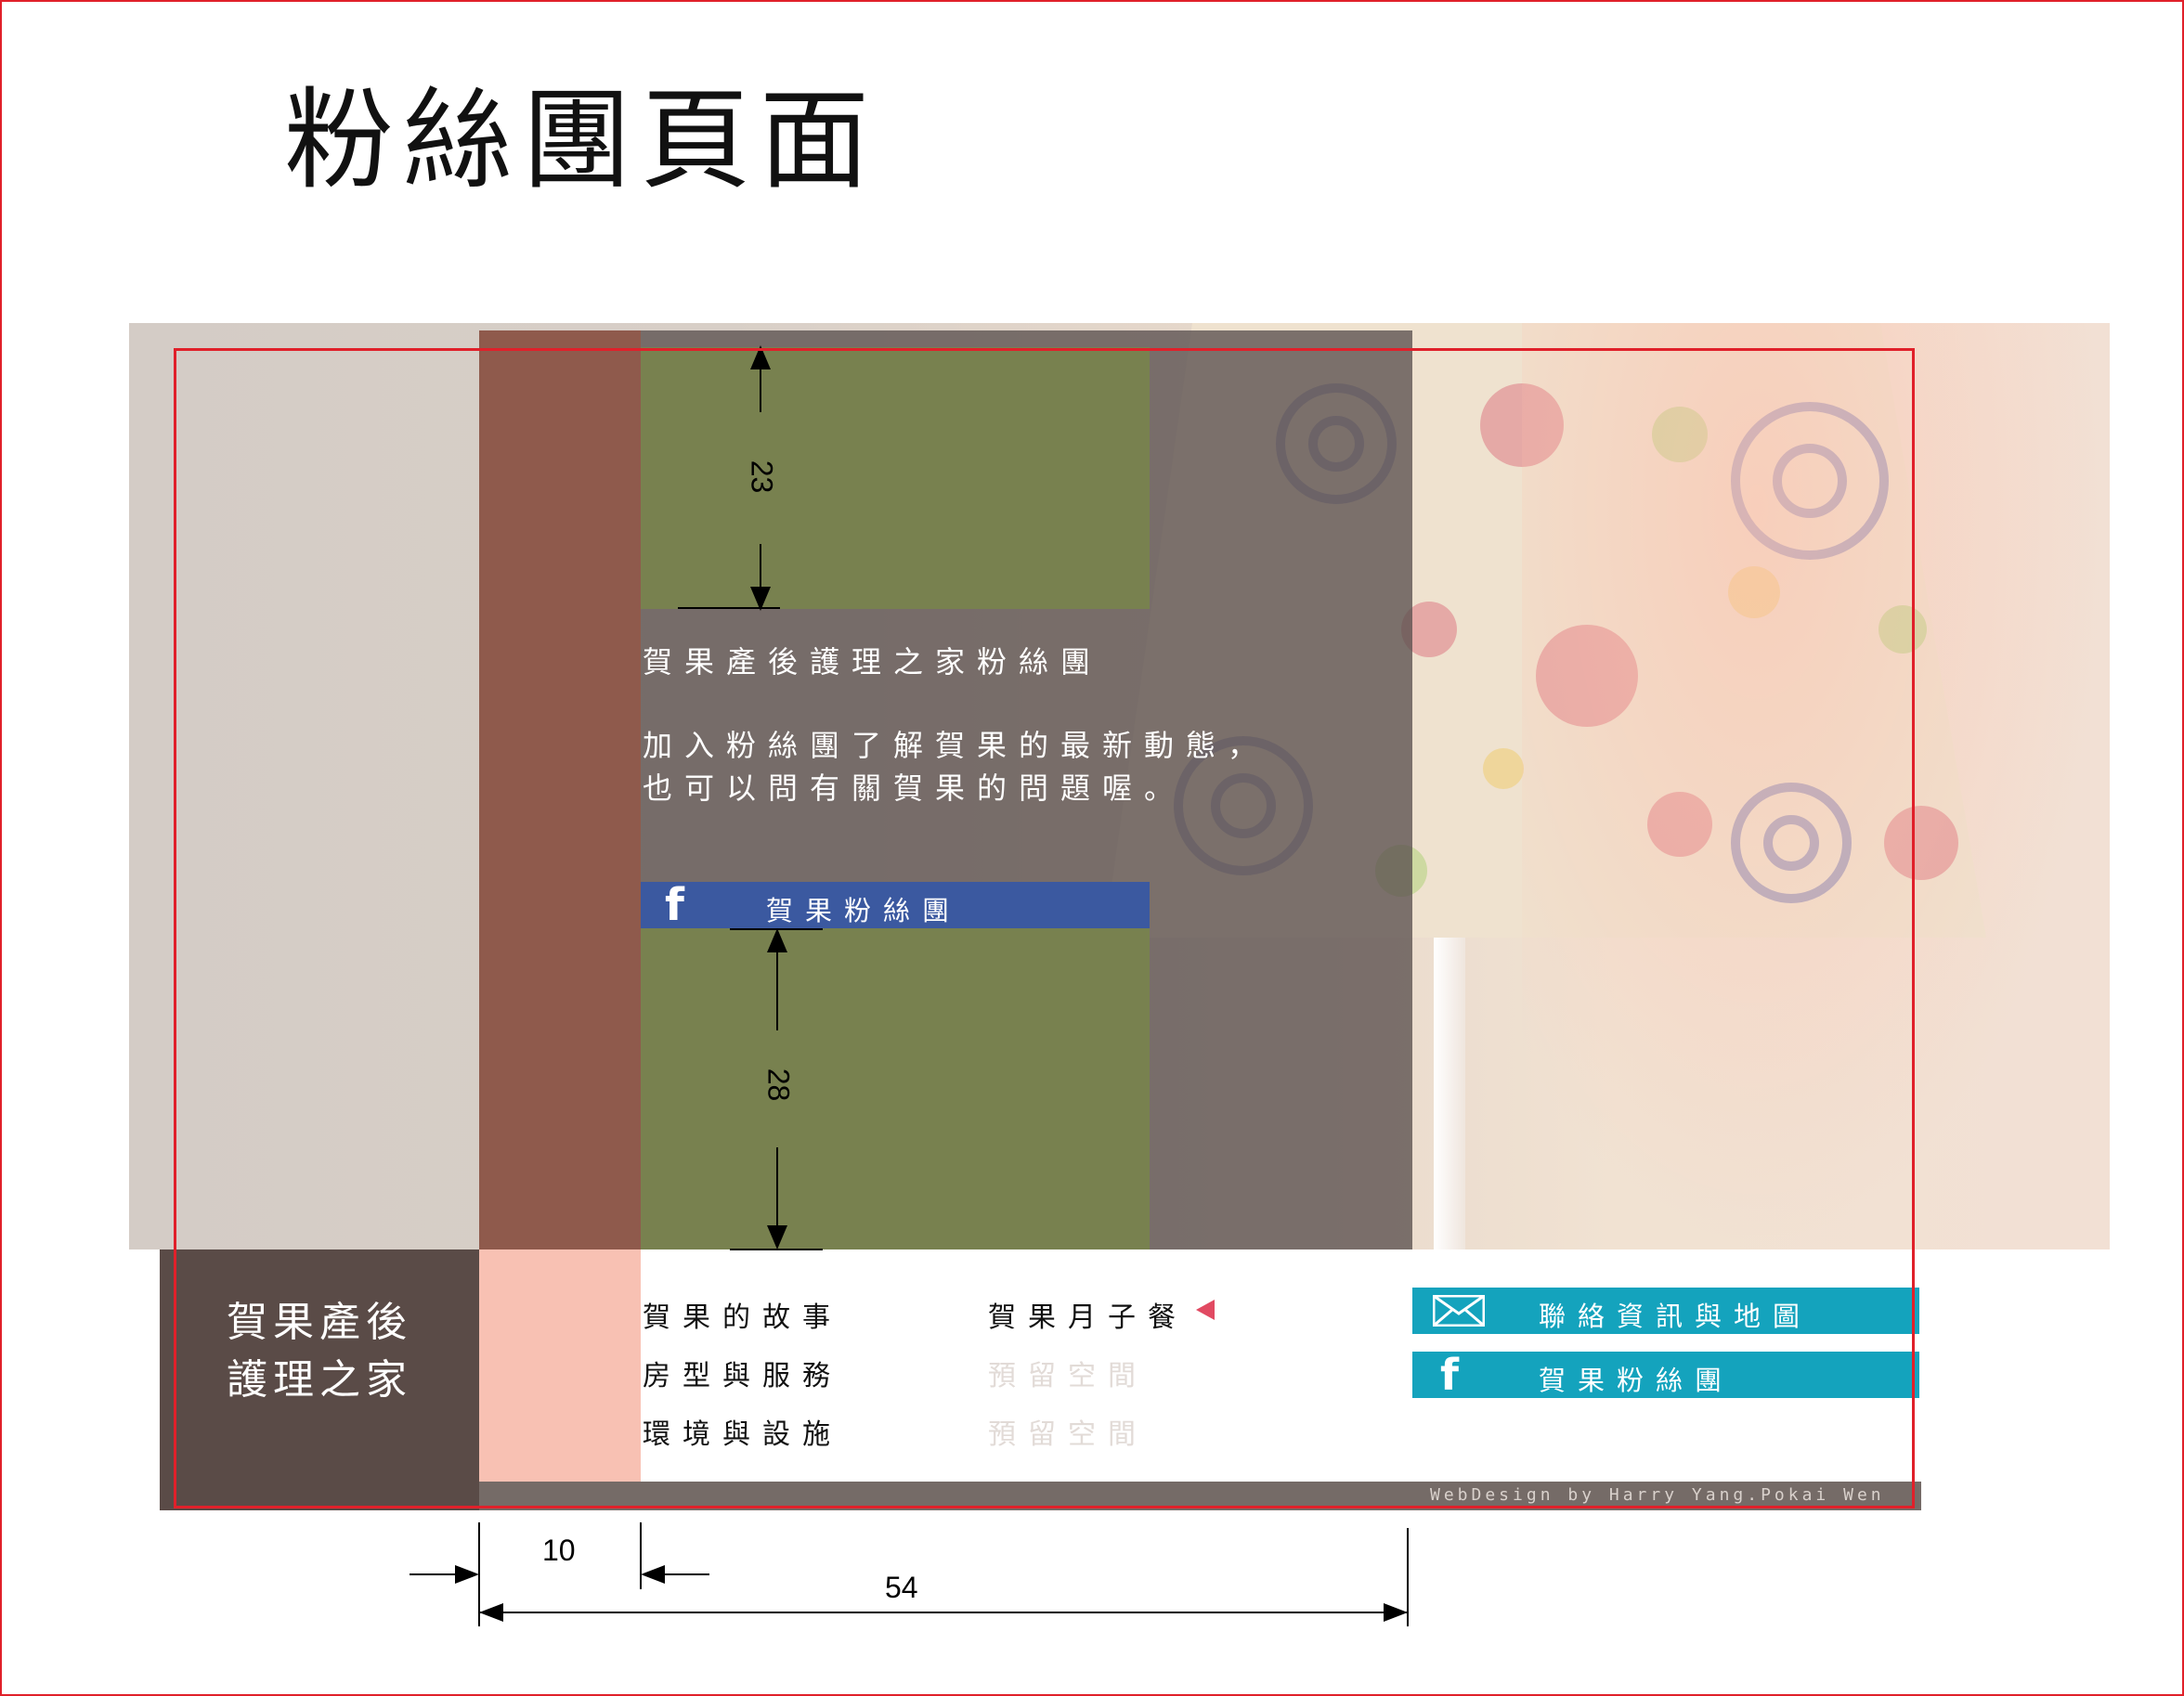  Describe the element at coordinates (901, 1587) in the screenshot. I see `dimension-label-content-width: 54` at that location.